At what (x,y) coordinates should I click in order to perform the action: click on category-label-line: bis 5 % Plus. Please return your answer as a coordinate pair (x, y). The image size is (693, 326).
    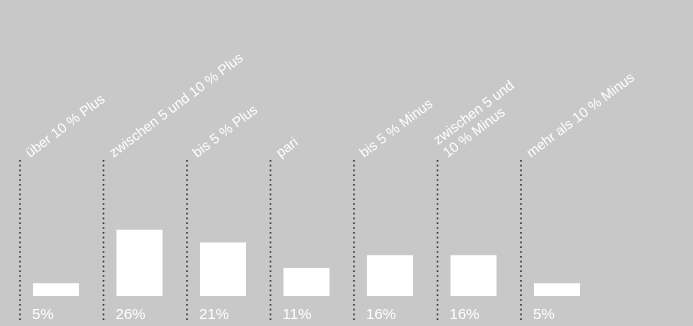
    Looking at the image, I should click on (224, 130).